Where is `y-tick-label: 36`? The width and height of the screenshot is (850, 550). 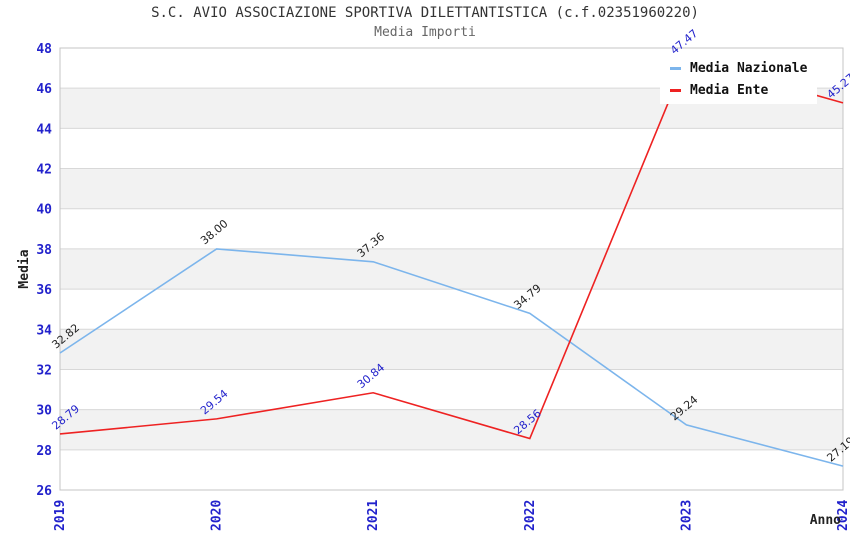 y-tick-label: 36 is located at coordinates (44, 290).